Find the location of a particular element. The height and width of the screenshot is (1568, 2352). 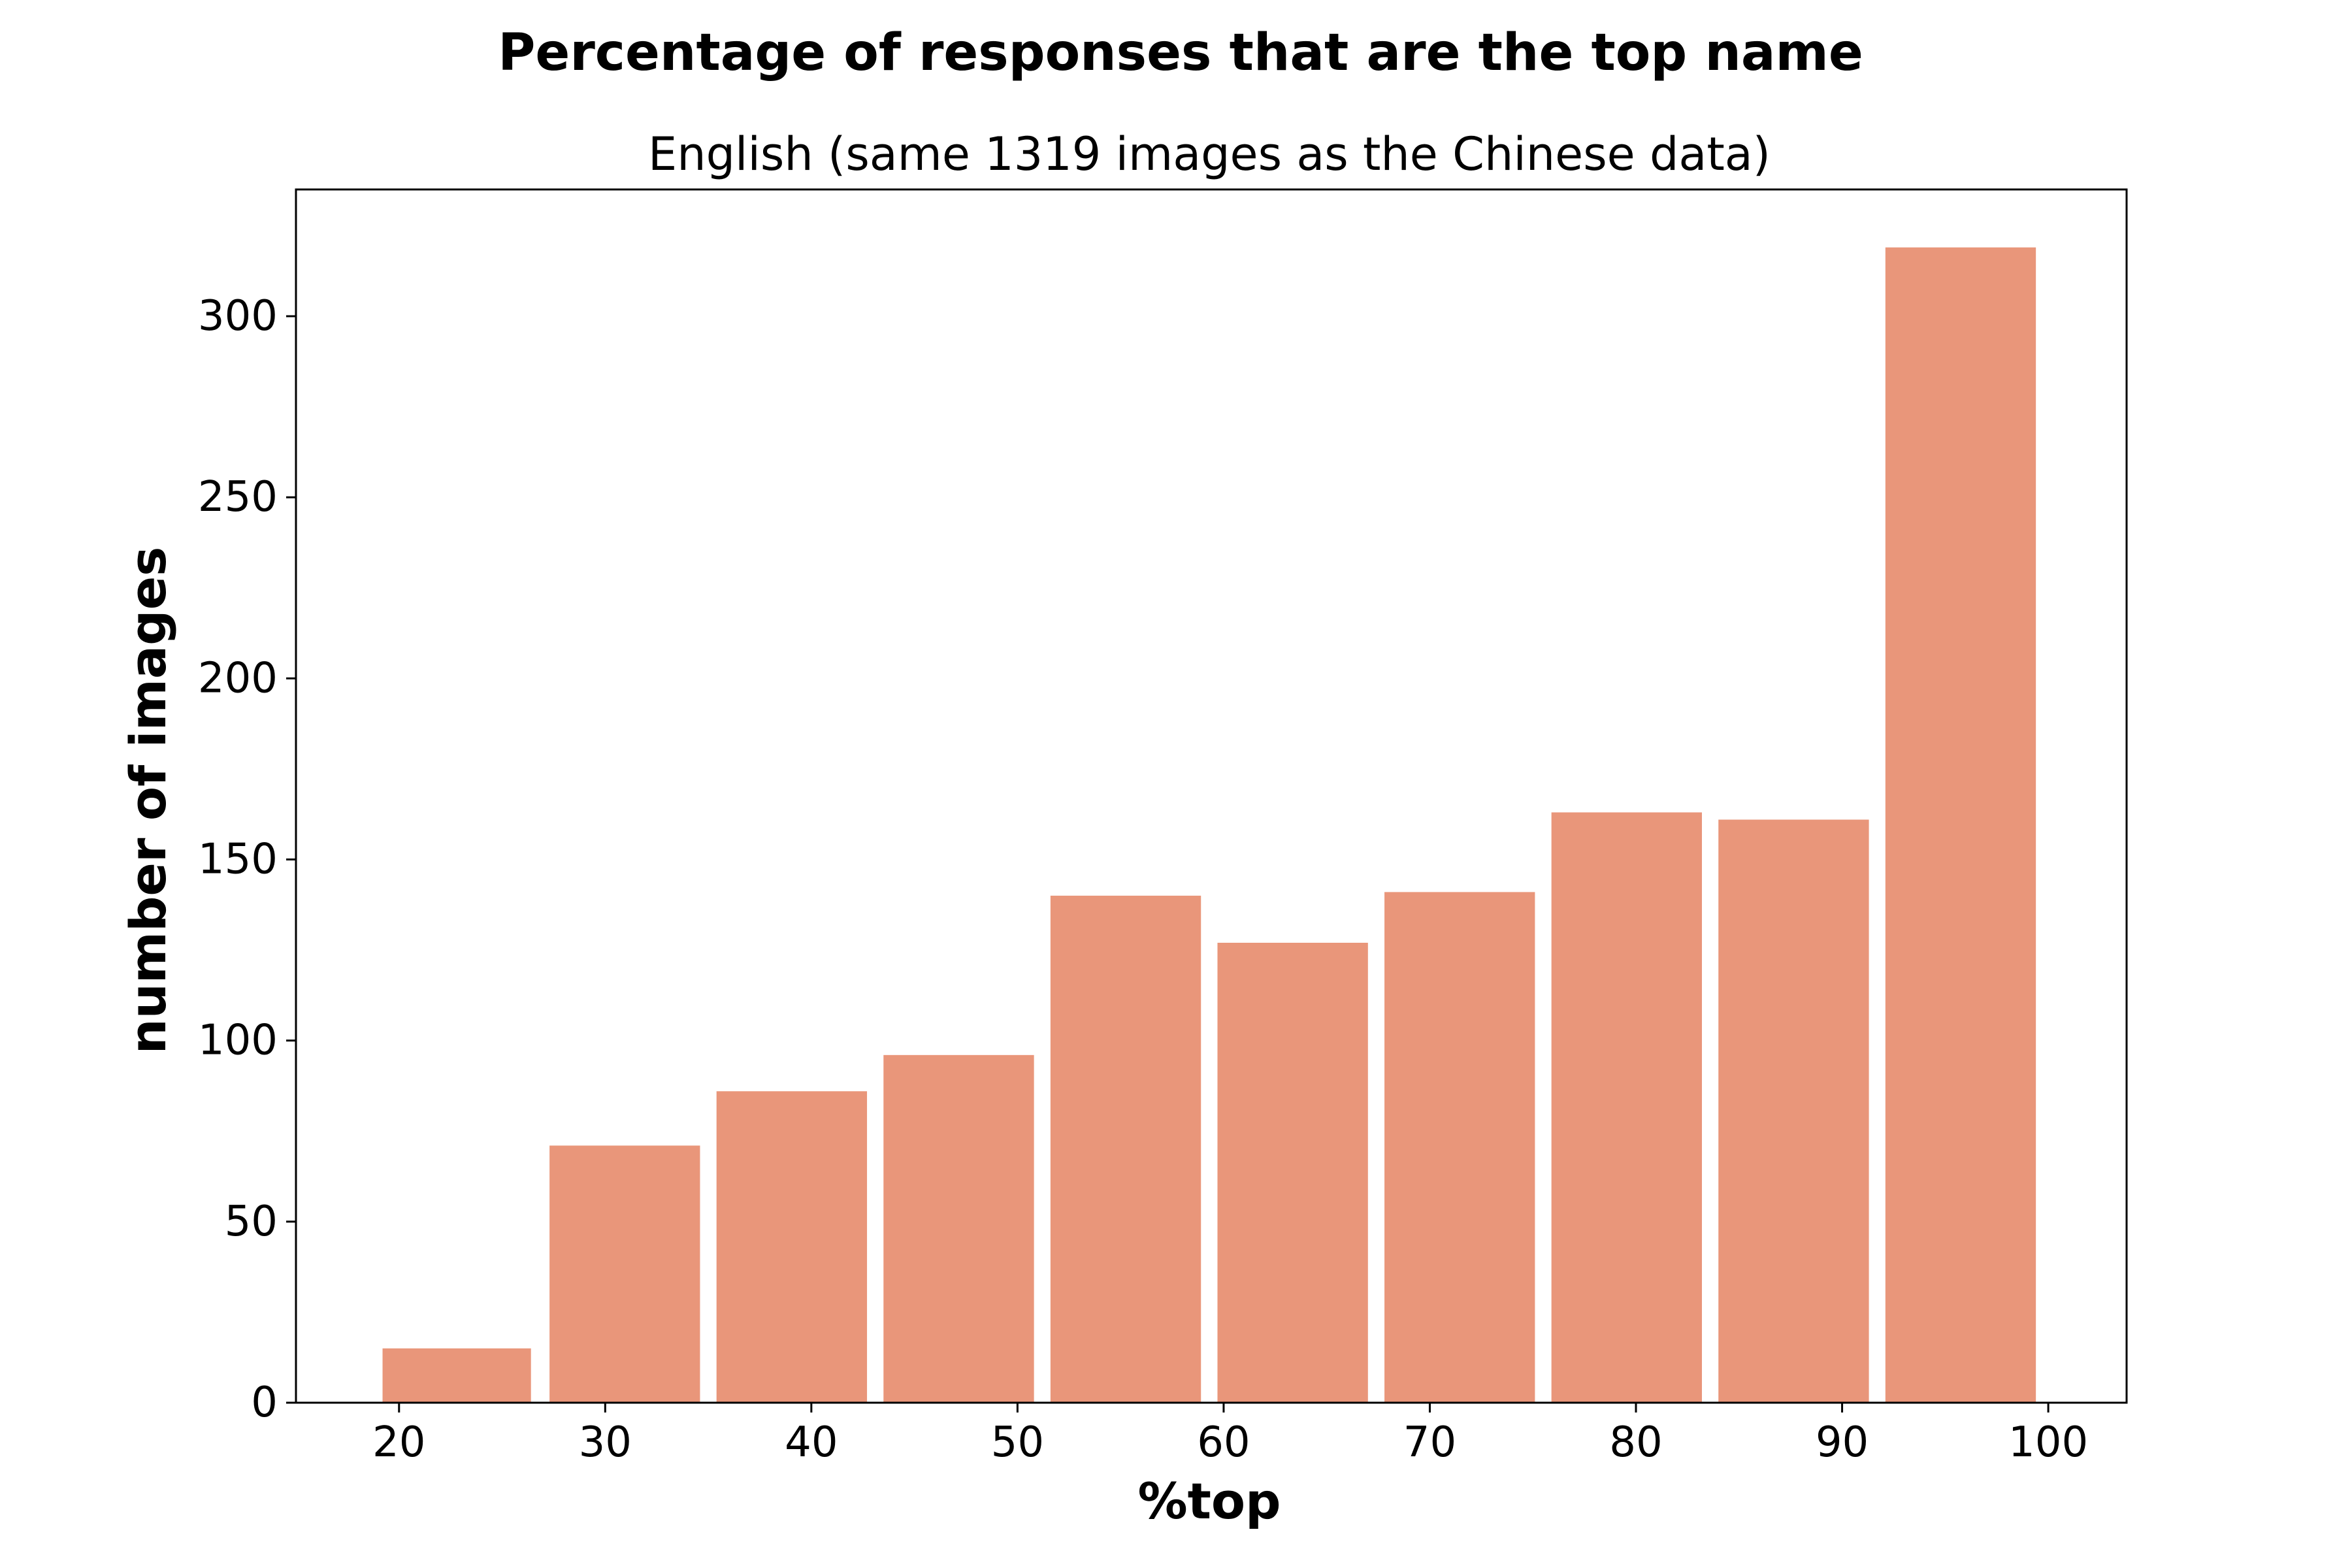

x-axis-ticks: 20 30 40 50 60 70 80 90 100 is located at coordinates (1230, 1435).